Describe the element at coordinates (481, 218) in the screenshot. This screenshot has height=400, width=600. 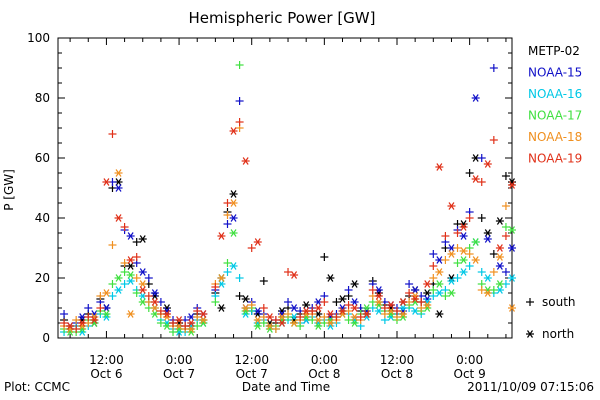
I see `point-metp-02-south: METP-02 south: 40` at that location.